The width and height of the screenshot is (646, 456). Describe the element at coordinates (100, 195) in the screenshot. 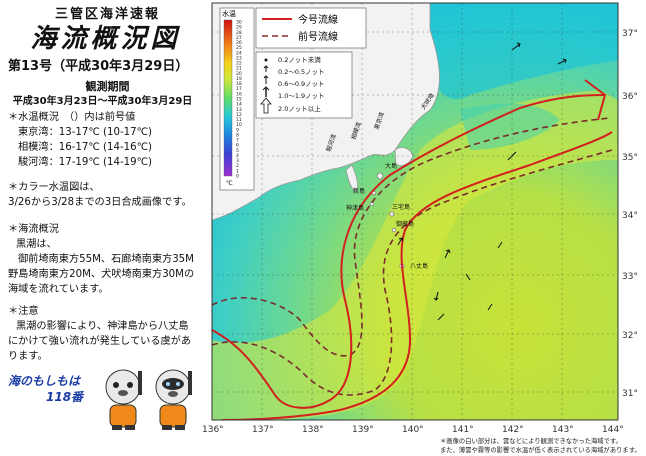

I see `color-map-section: ＊カラー水温図は、 3/26から3/28までの3日合成画像です。` at that location.